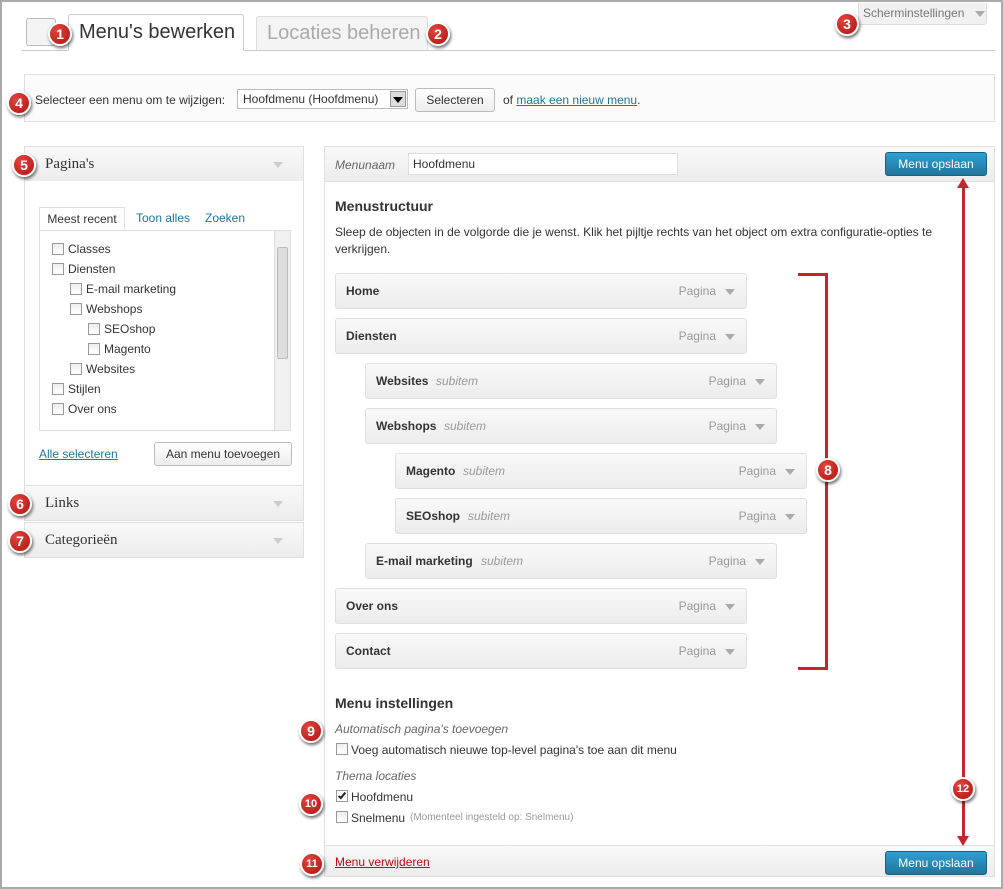  I want to click on categories-header: Categorieën, so click(164, 540).